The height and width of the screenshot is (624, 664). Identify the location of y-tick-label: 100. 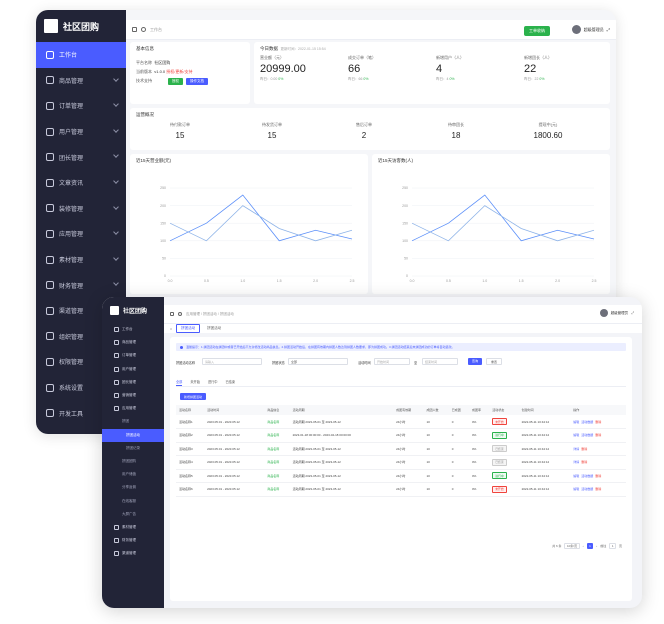
(163, 241).